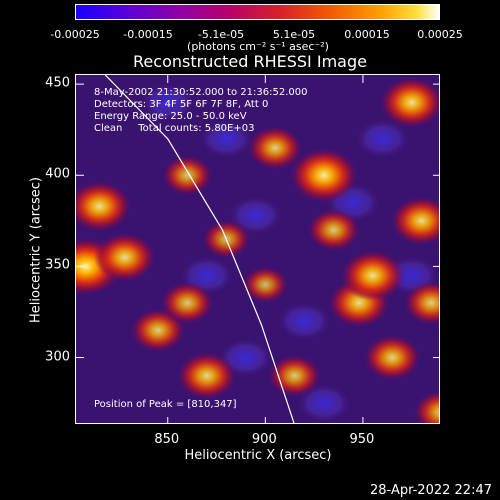 This screenshot has height=500, width=500. Describe the element at coordinates (57, 357) in the screenshot. I see `y-tick-label: 300` at that location.